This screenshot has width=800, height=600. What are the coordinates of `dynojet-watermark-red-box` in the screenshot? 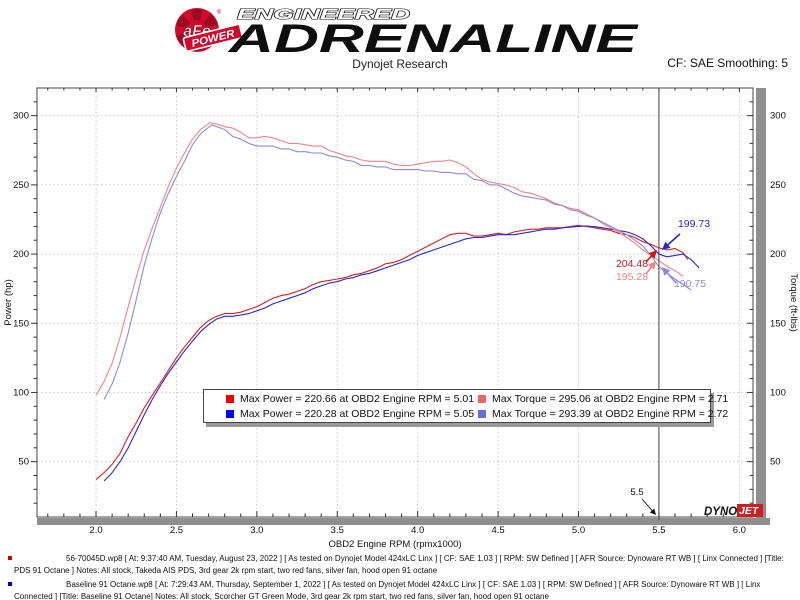 It's located at (750, 510).